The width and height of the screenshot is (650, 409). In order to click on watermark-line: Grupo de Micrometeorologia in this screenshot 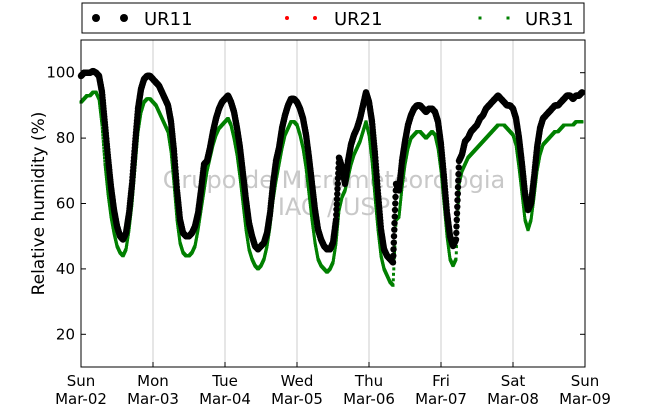, I will do `click(334, 180)`.